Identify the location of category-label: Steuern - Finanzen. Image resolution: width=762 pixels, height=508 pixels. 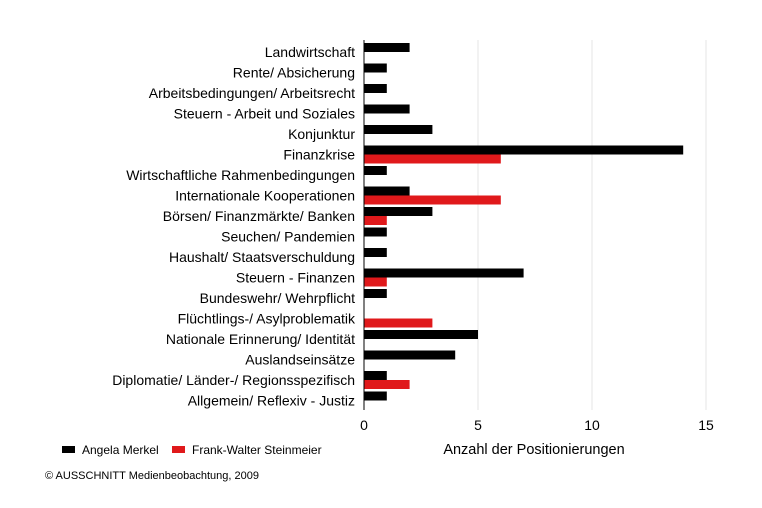
(295, 278).